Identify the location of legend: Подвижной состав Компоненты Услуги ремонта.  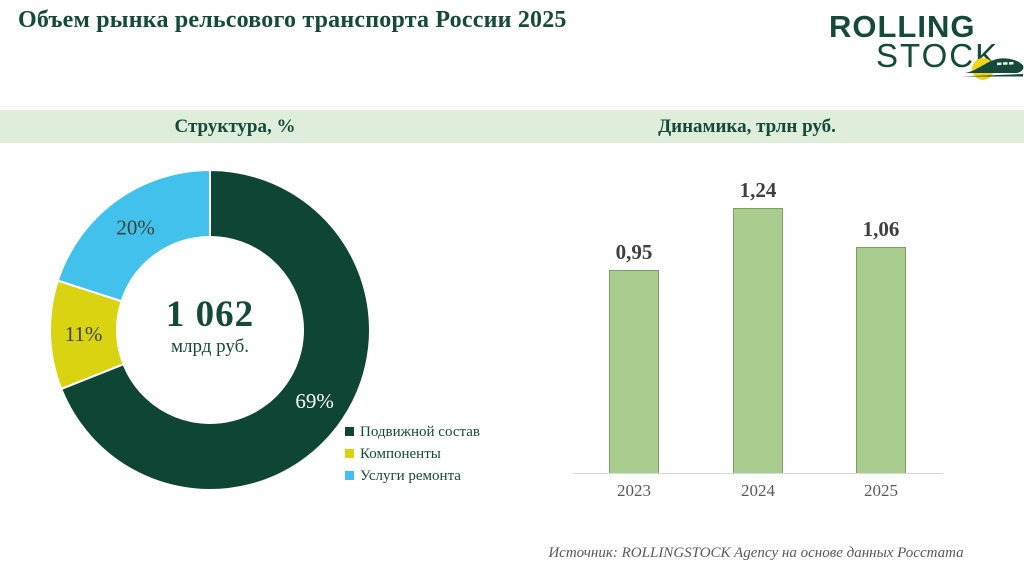
(412, 454).